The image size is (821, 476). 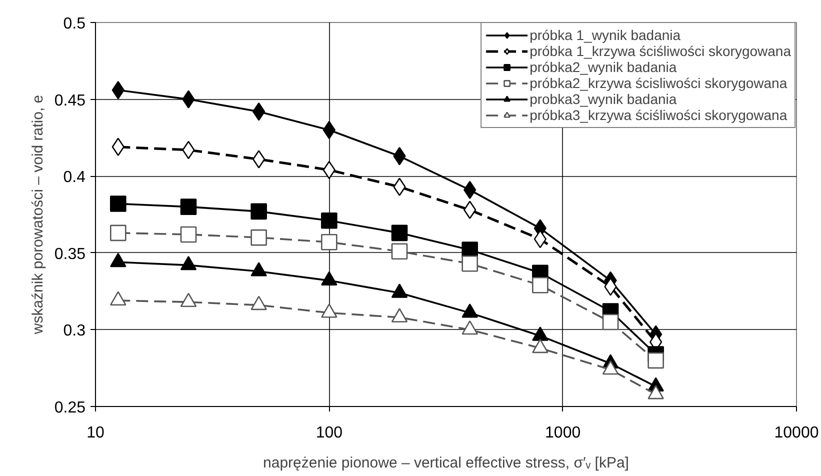 I want to click on y-tick-label: 0.4, so click(x=74, y=177).